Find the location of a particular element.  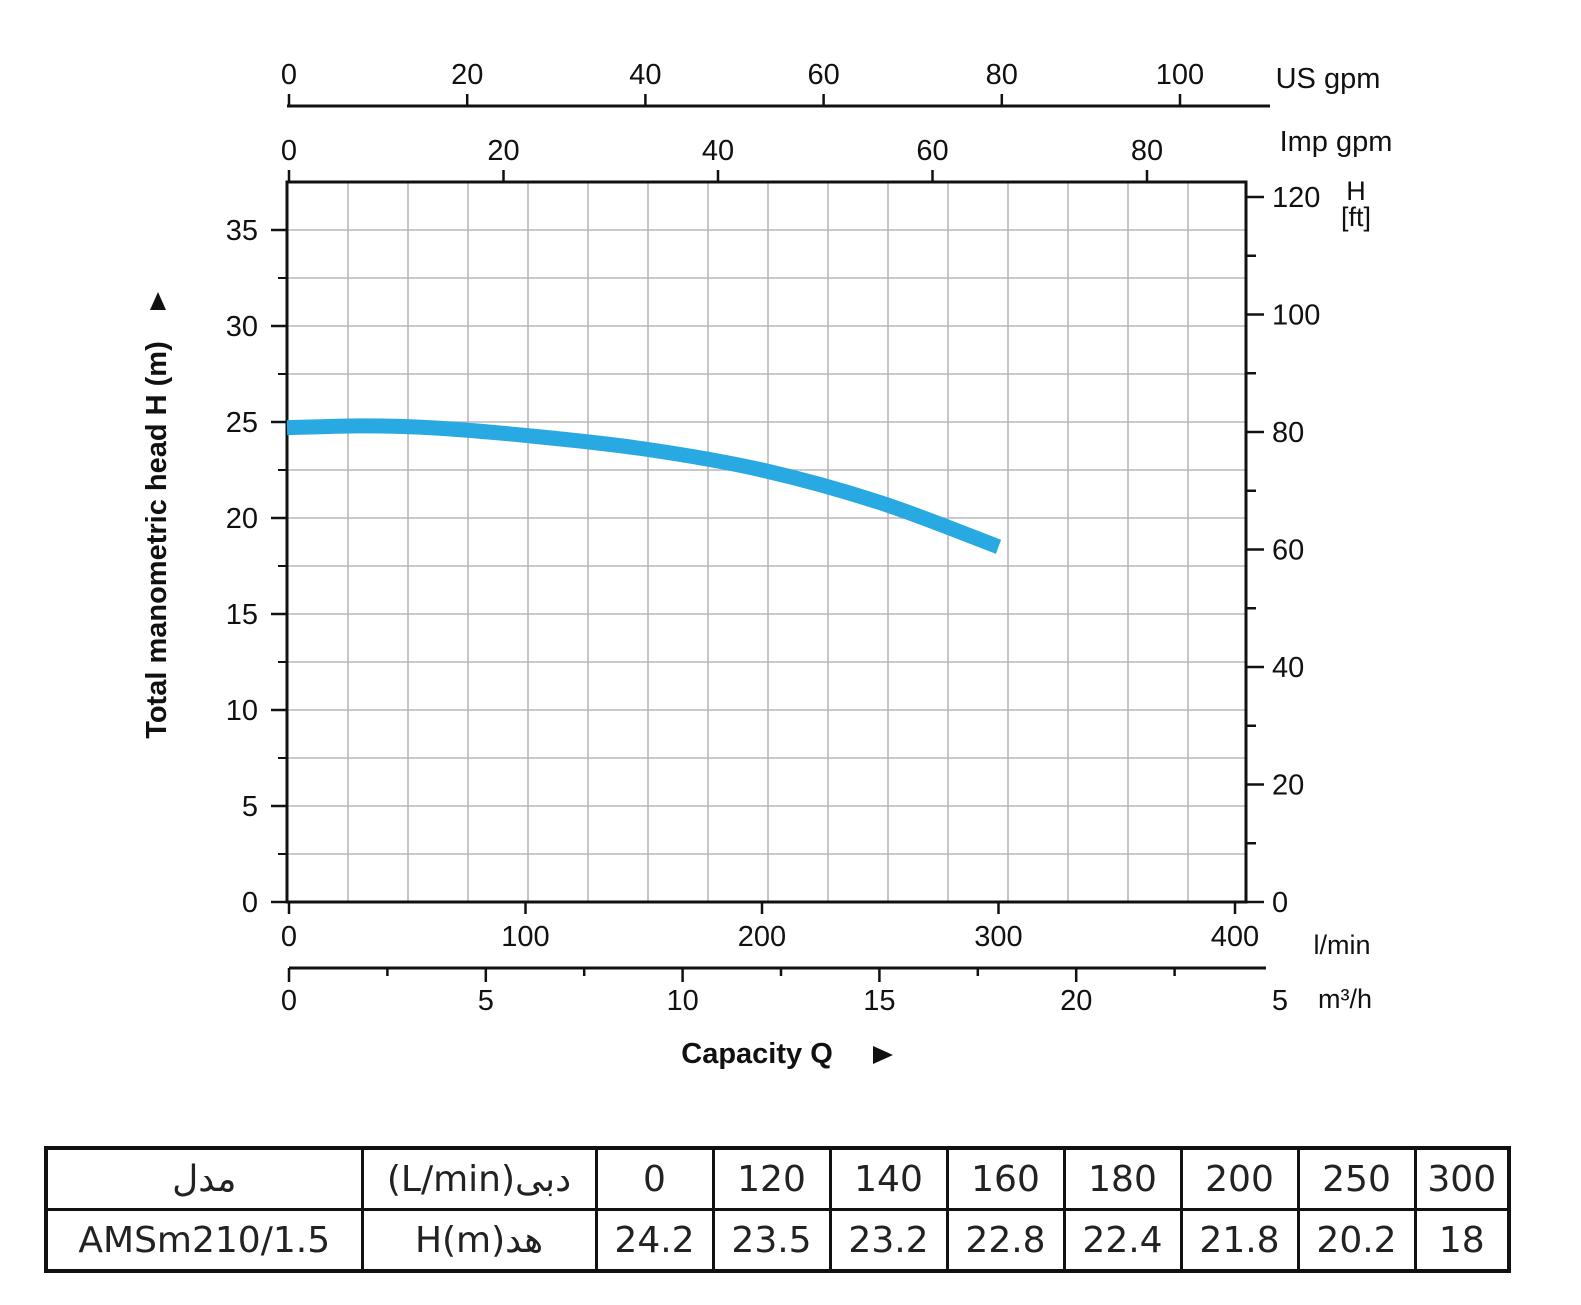

us-gpm-axis-tick-label: 40 is located at coordinates (645, 75).